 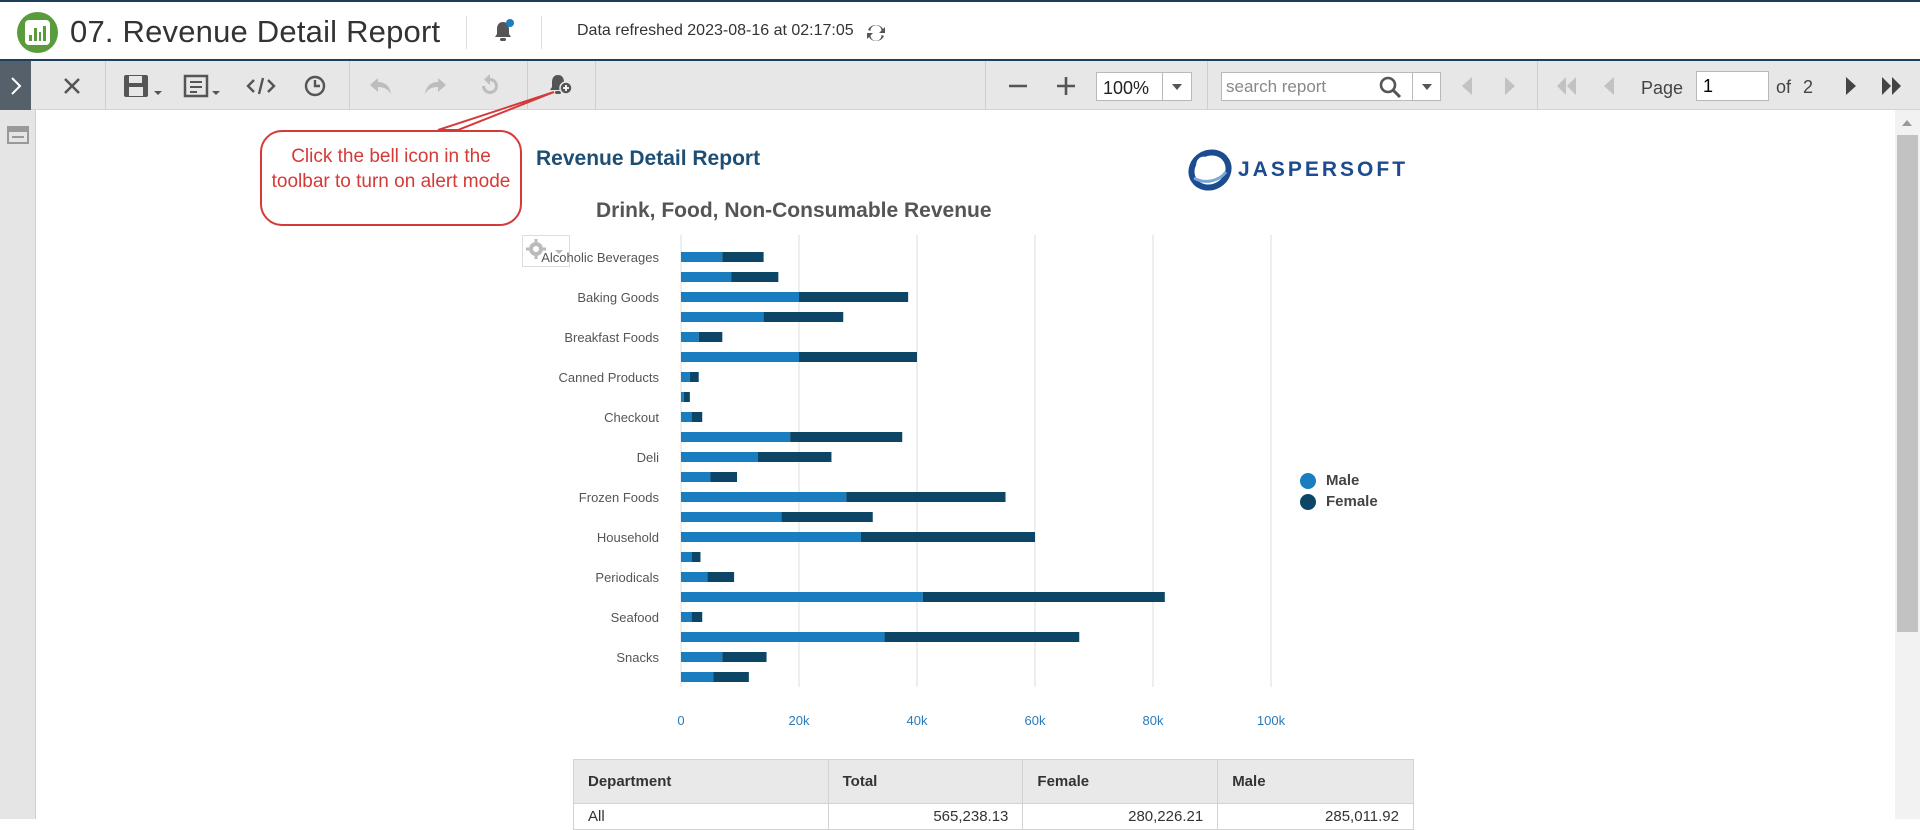 I want to click on legend-item-male: Male, so click(x=1339, y=480).